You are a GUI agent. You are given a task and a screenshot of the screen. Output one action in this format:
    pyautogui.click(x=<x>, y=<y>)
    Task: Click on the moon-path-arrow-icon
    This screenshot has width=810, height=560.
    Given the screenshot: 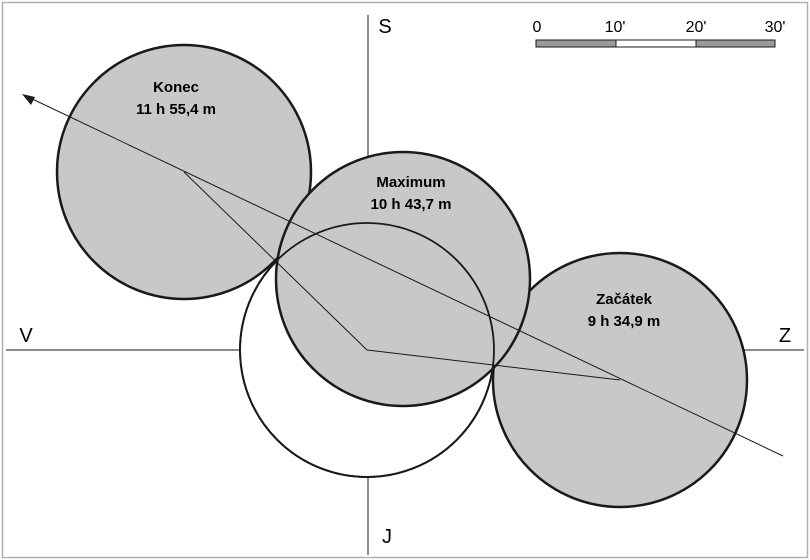 What is the action you would take?
    pyautogui.click(x=28, y=99)
    